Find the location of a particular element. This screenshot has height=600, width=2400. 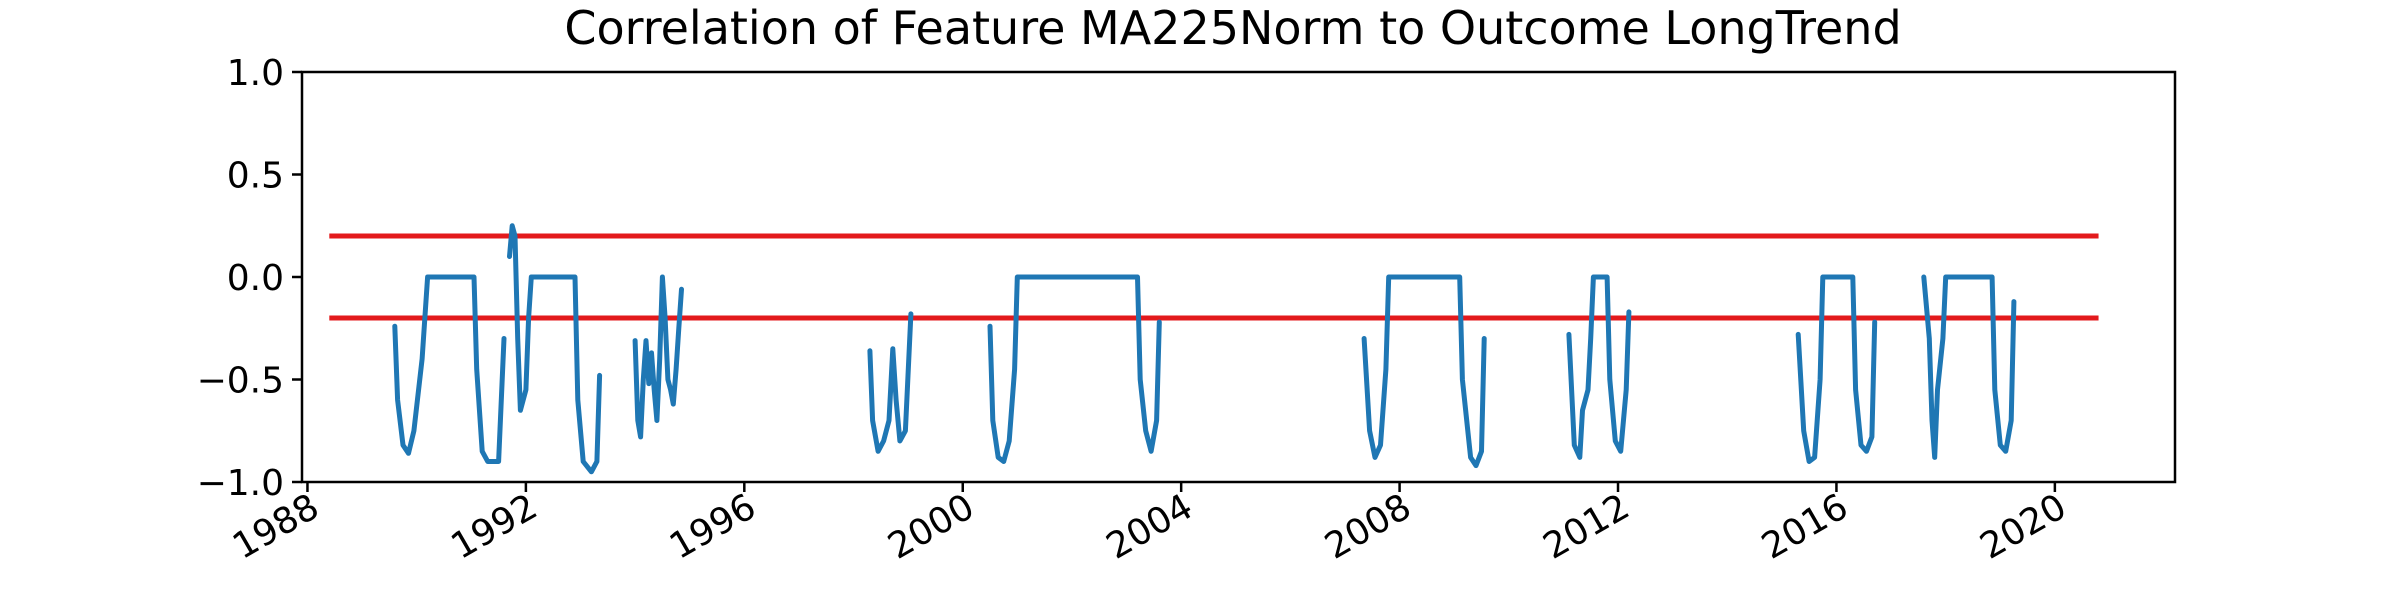

x-tick-label: 2012 is located at coordinates (1587, 526).